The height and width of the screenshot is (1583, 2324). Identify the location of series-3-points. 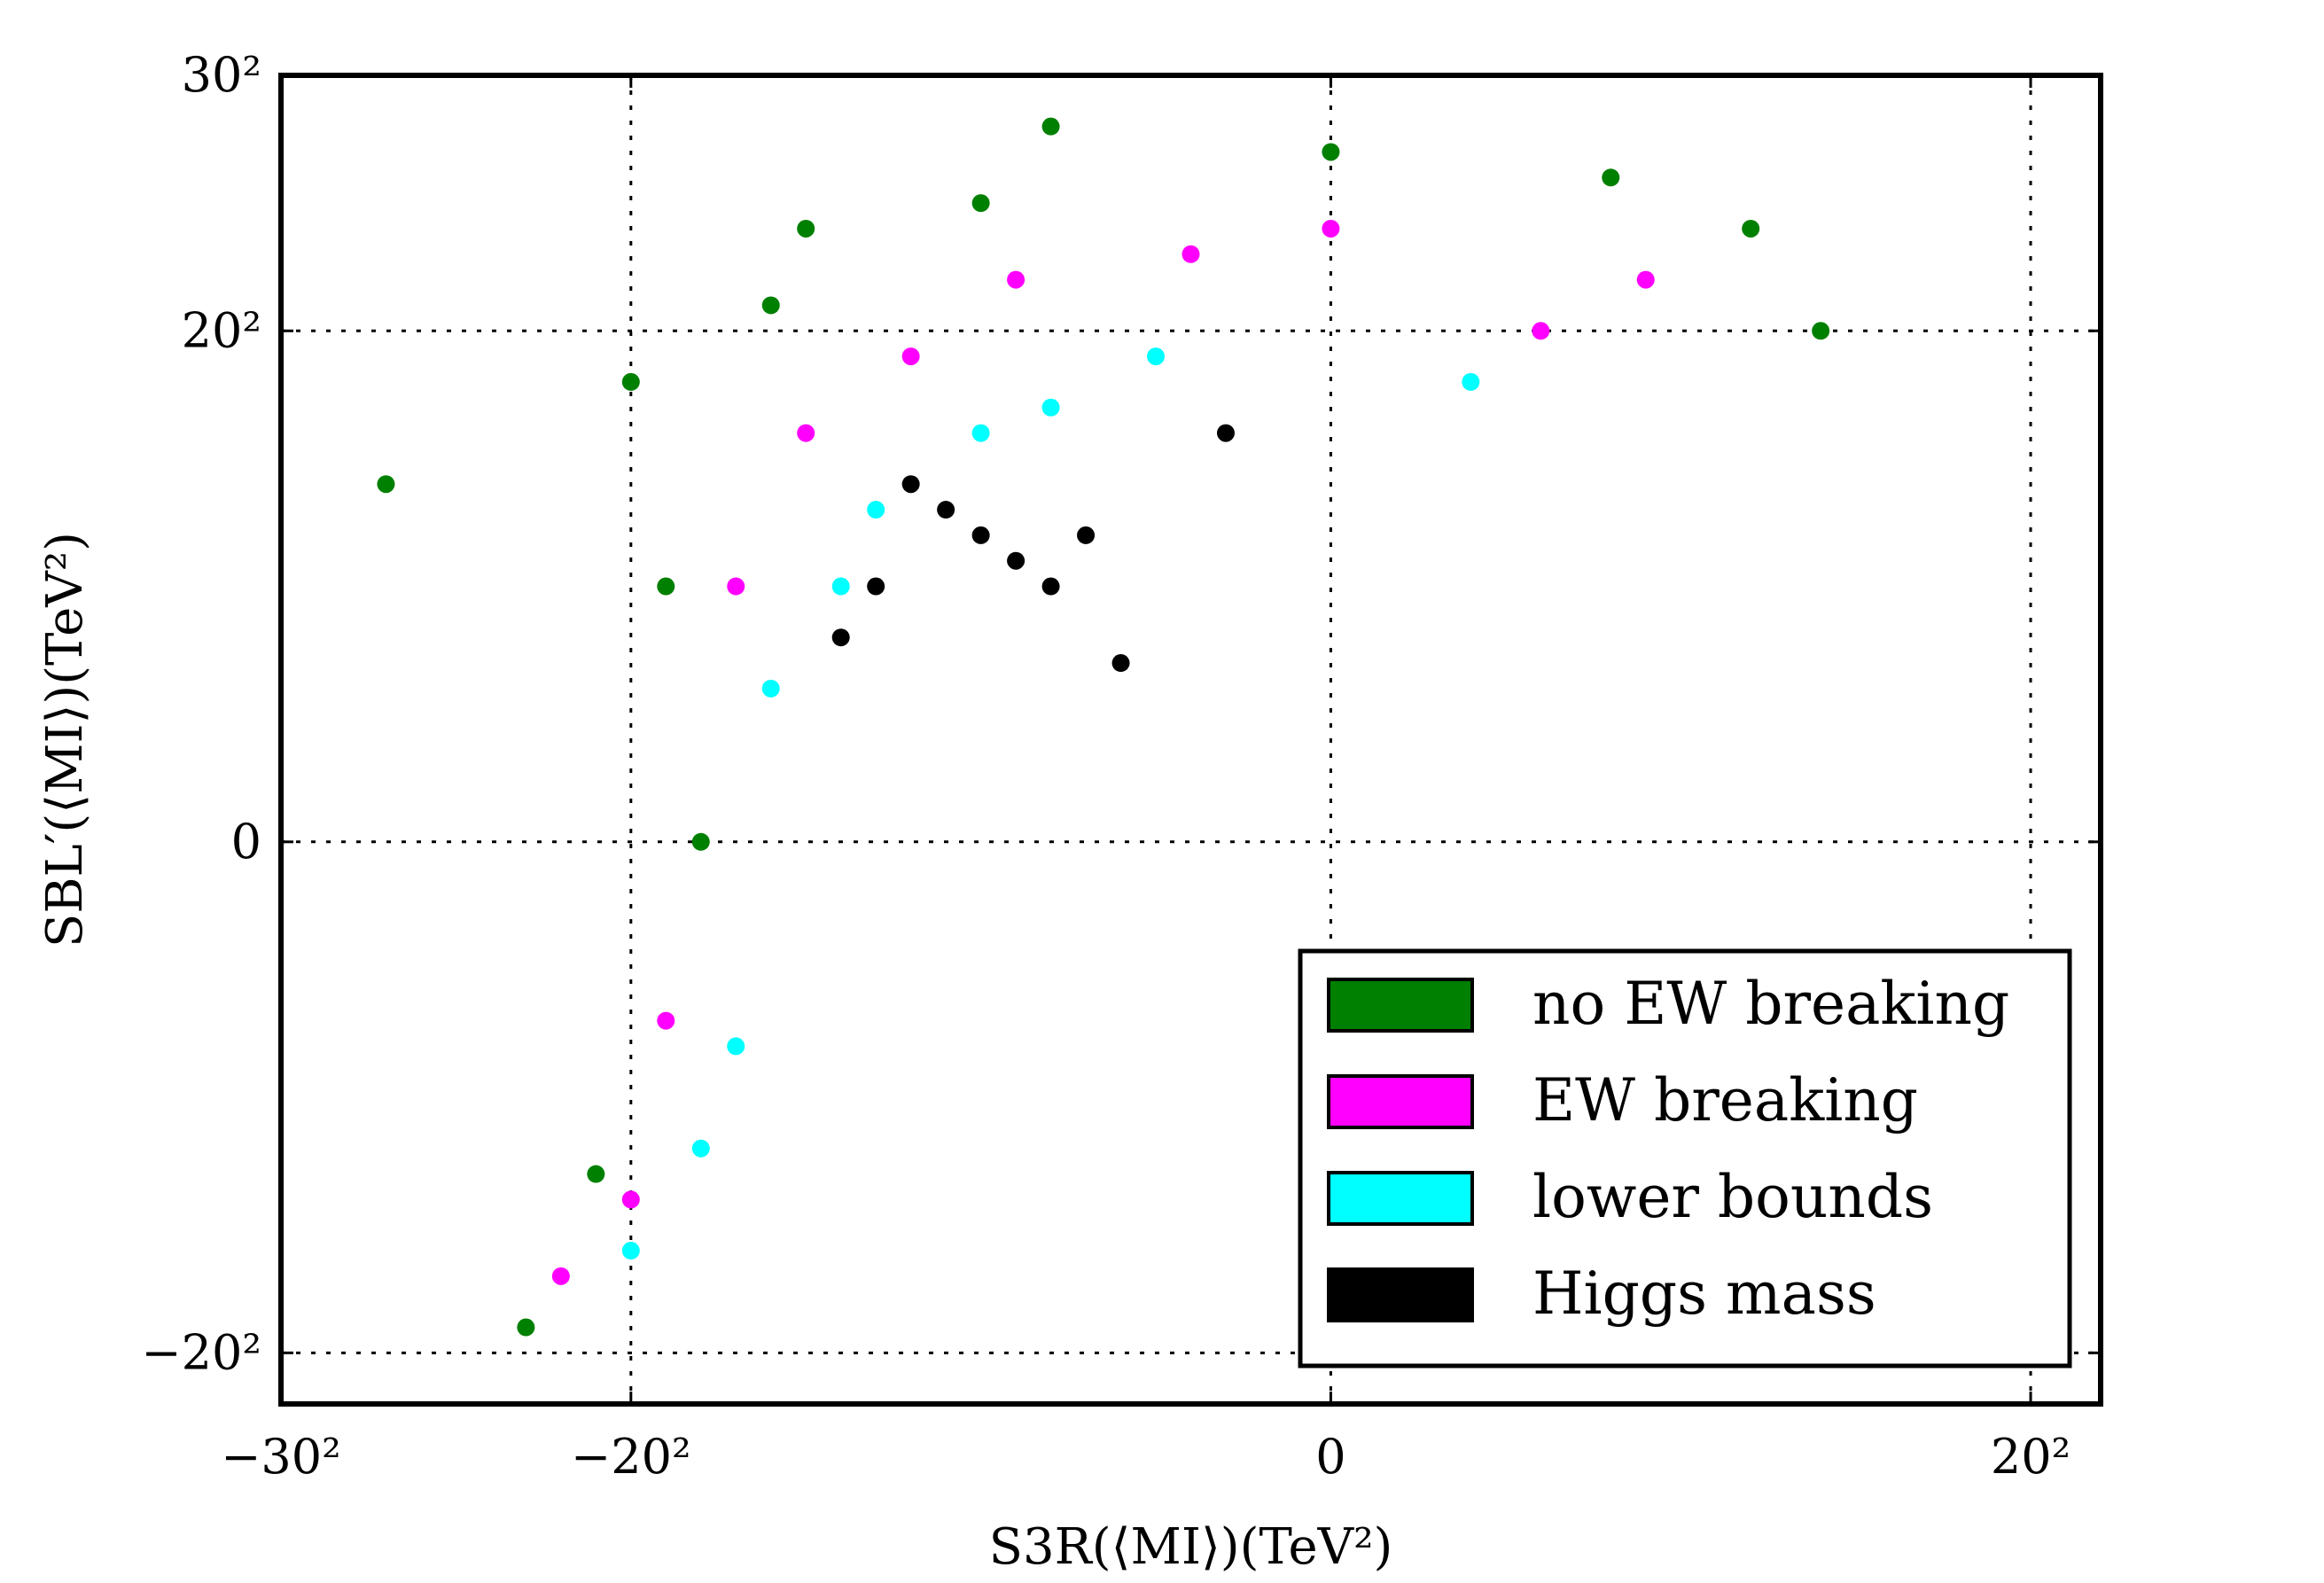
(1033, 548).